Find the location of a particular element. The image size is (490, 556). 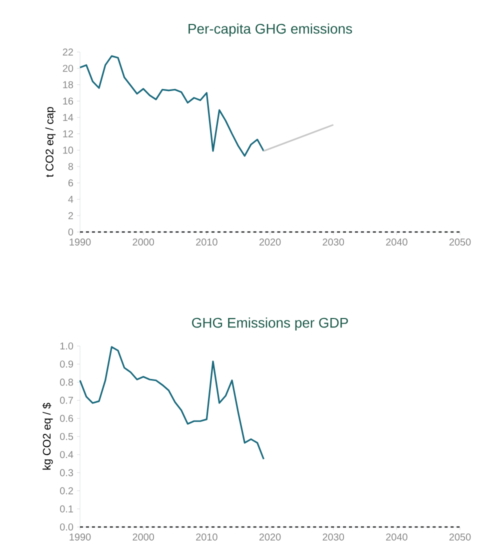

y-tick-label: 0.4 is located at coordinates (67, 454).